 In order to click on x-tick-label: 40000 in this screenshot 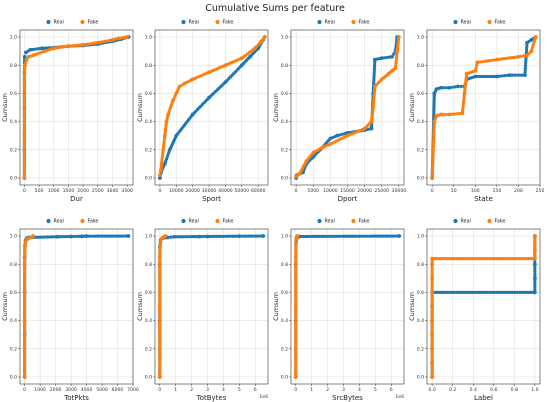, I will do `click(225, 191)`.